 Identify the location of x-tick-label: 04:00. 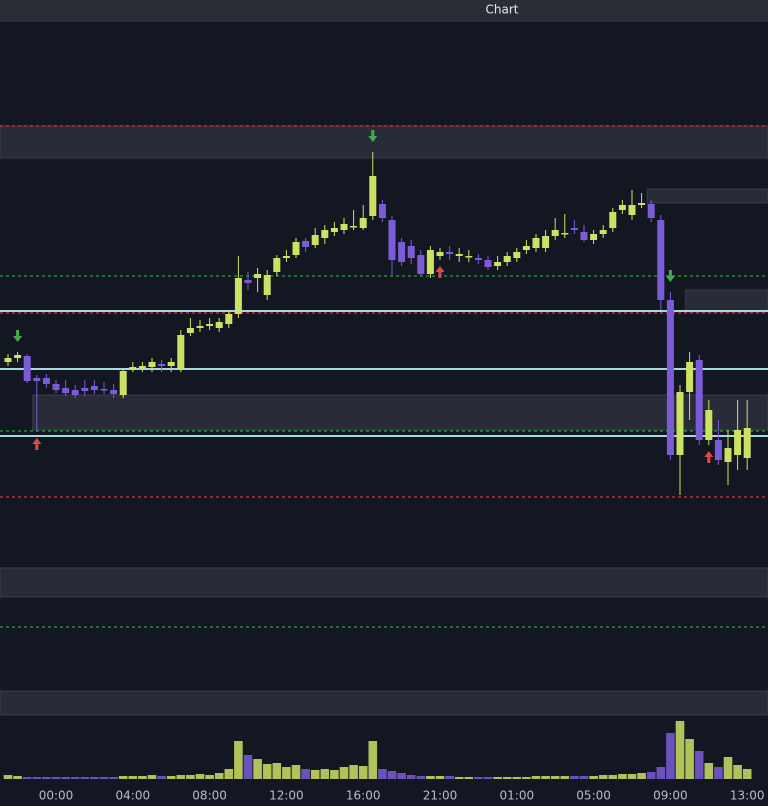
(133, 796).